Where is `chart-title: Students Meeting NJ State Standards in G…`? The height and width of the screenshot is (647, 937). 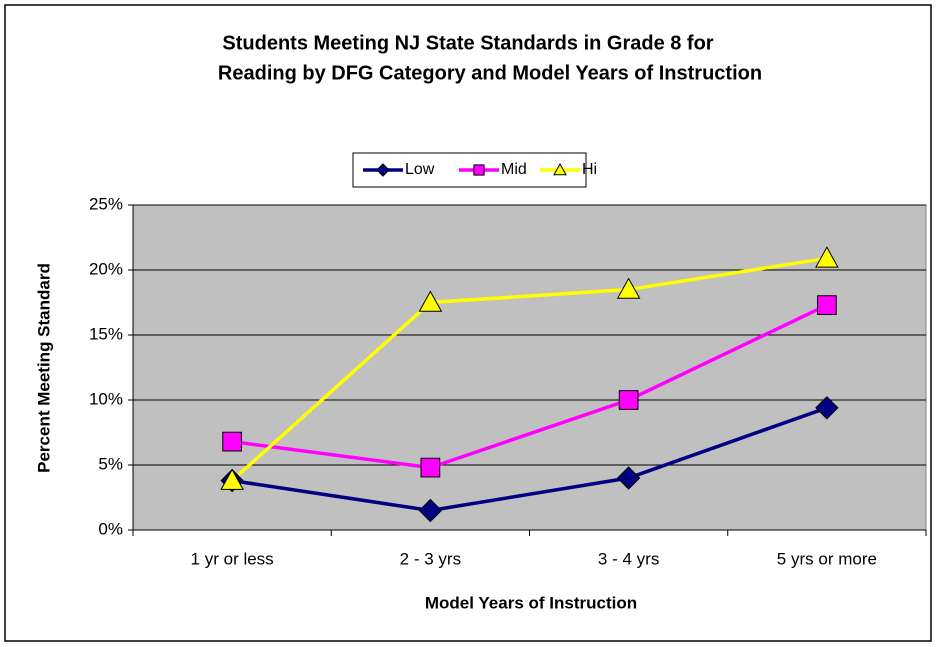 chart-title: Students Meeting NJ State Standards in G… is located at coordinates (467, 43).